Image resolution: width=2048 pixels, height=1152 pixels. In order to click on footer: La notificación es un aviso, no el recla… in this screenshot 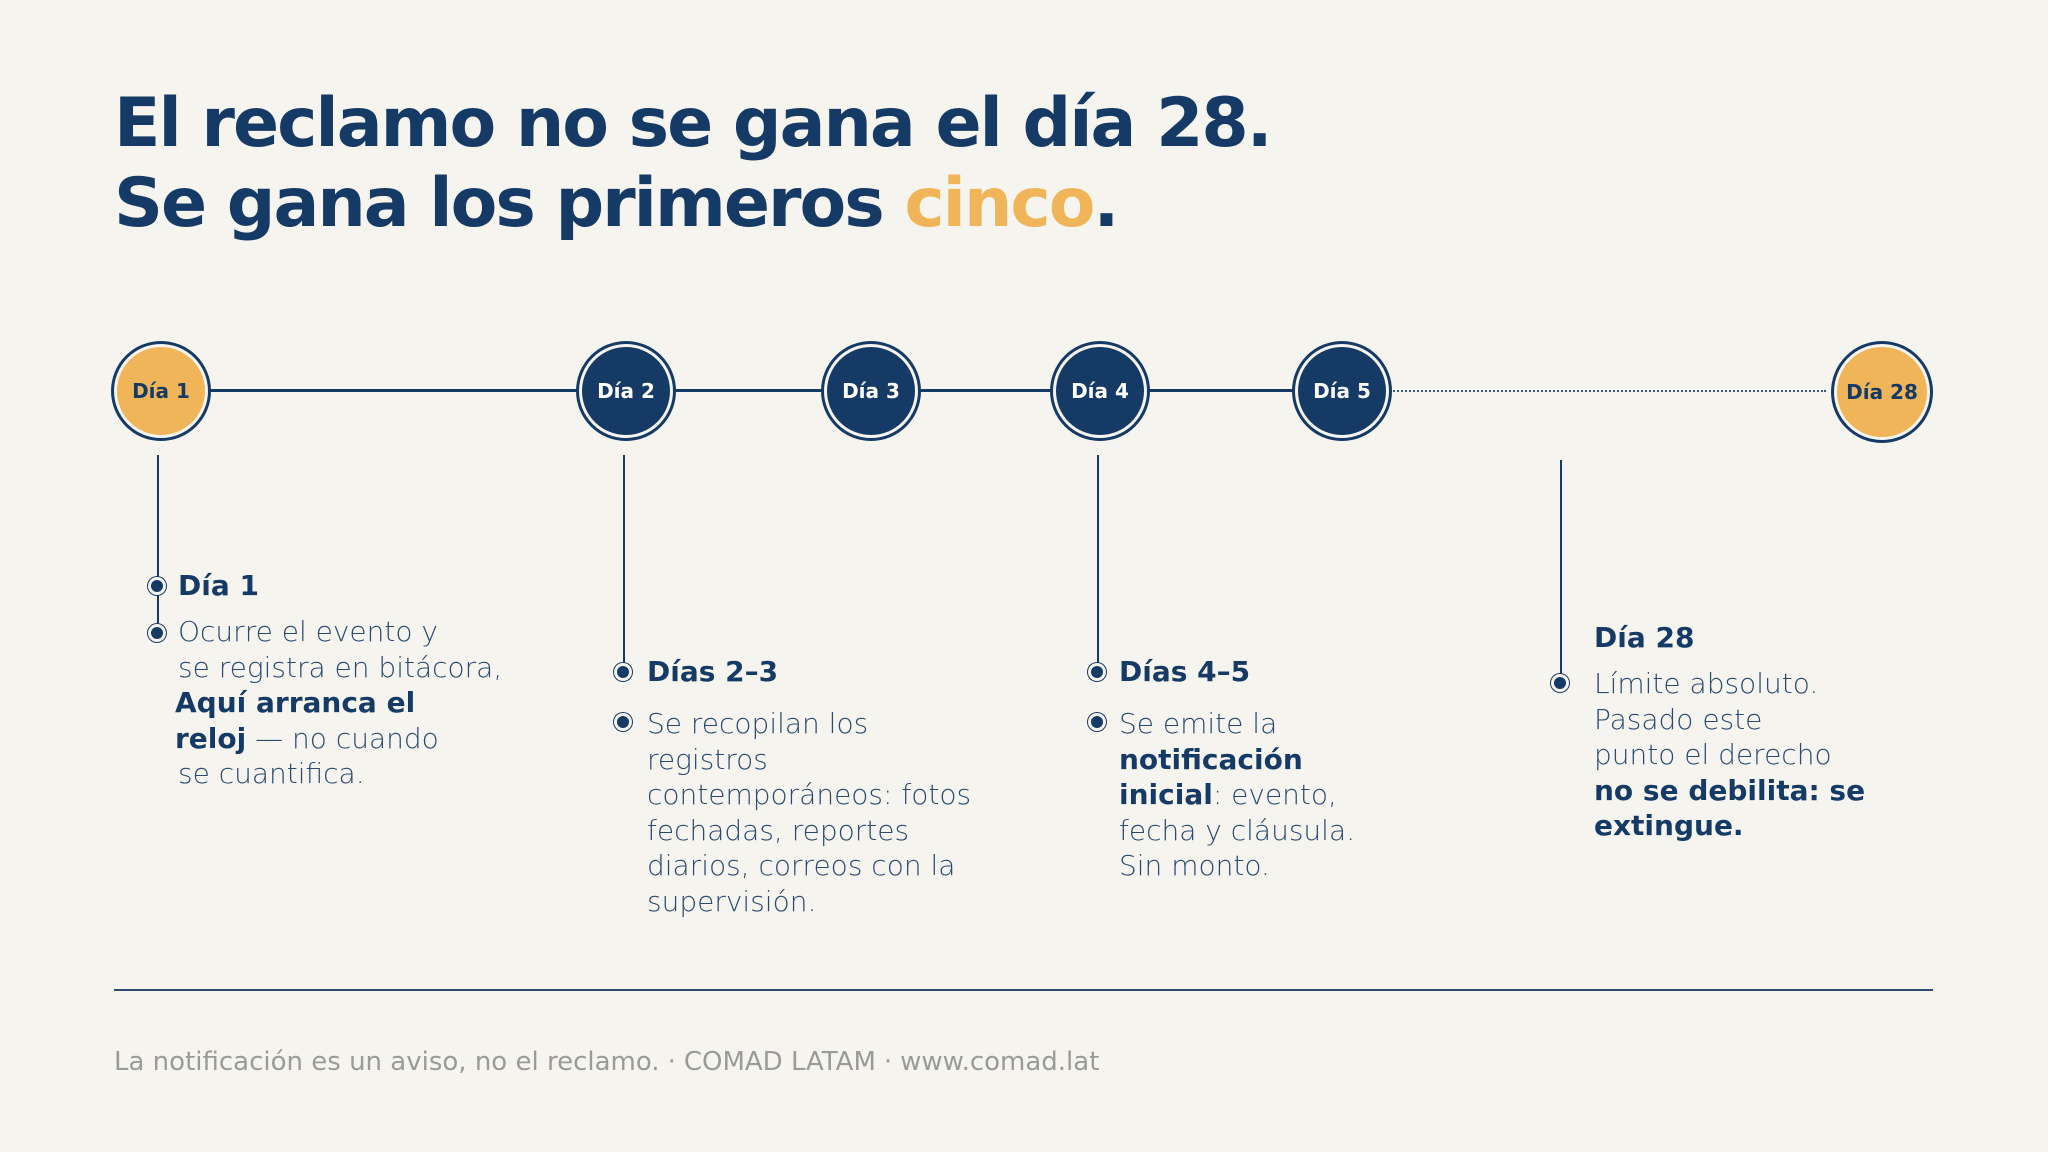, I will do `click(606, 1062)`.